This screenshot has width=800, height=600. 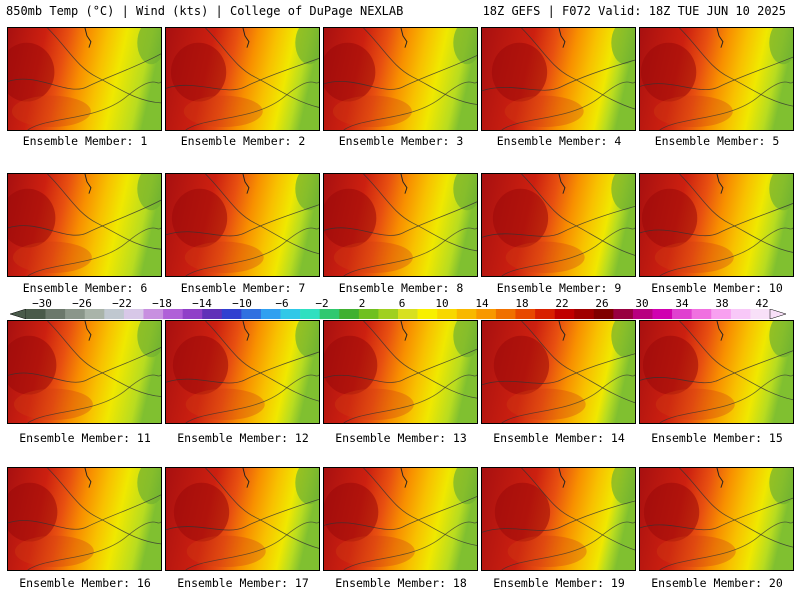 What do you see at coordinates (85, 583) in the screenshot?
I see `ensemble-member-label: Ensemble Member: 16` at bounding box center [85, 583].